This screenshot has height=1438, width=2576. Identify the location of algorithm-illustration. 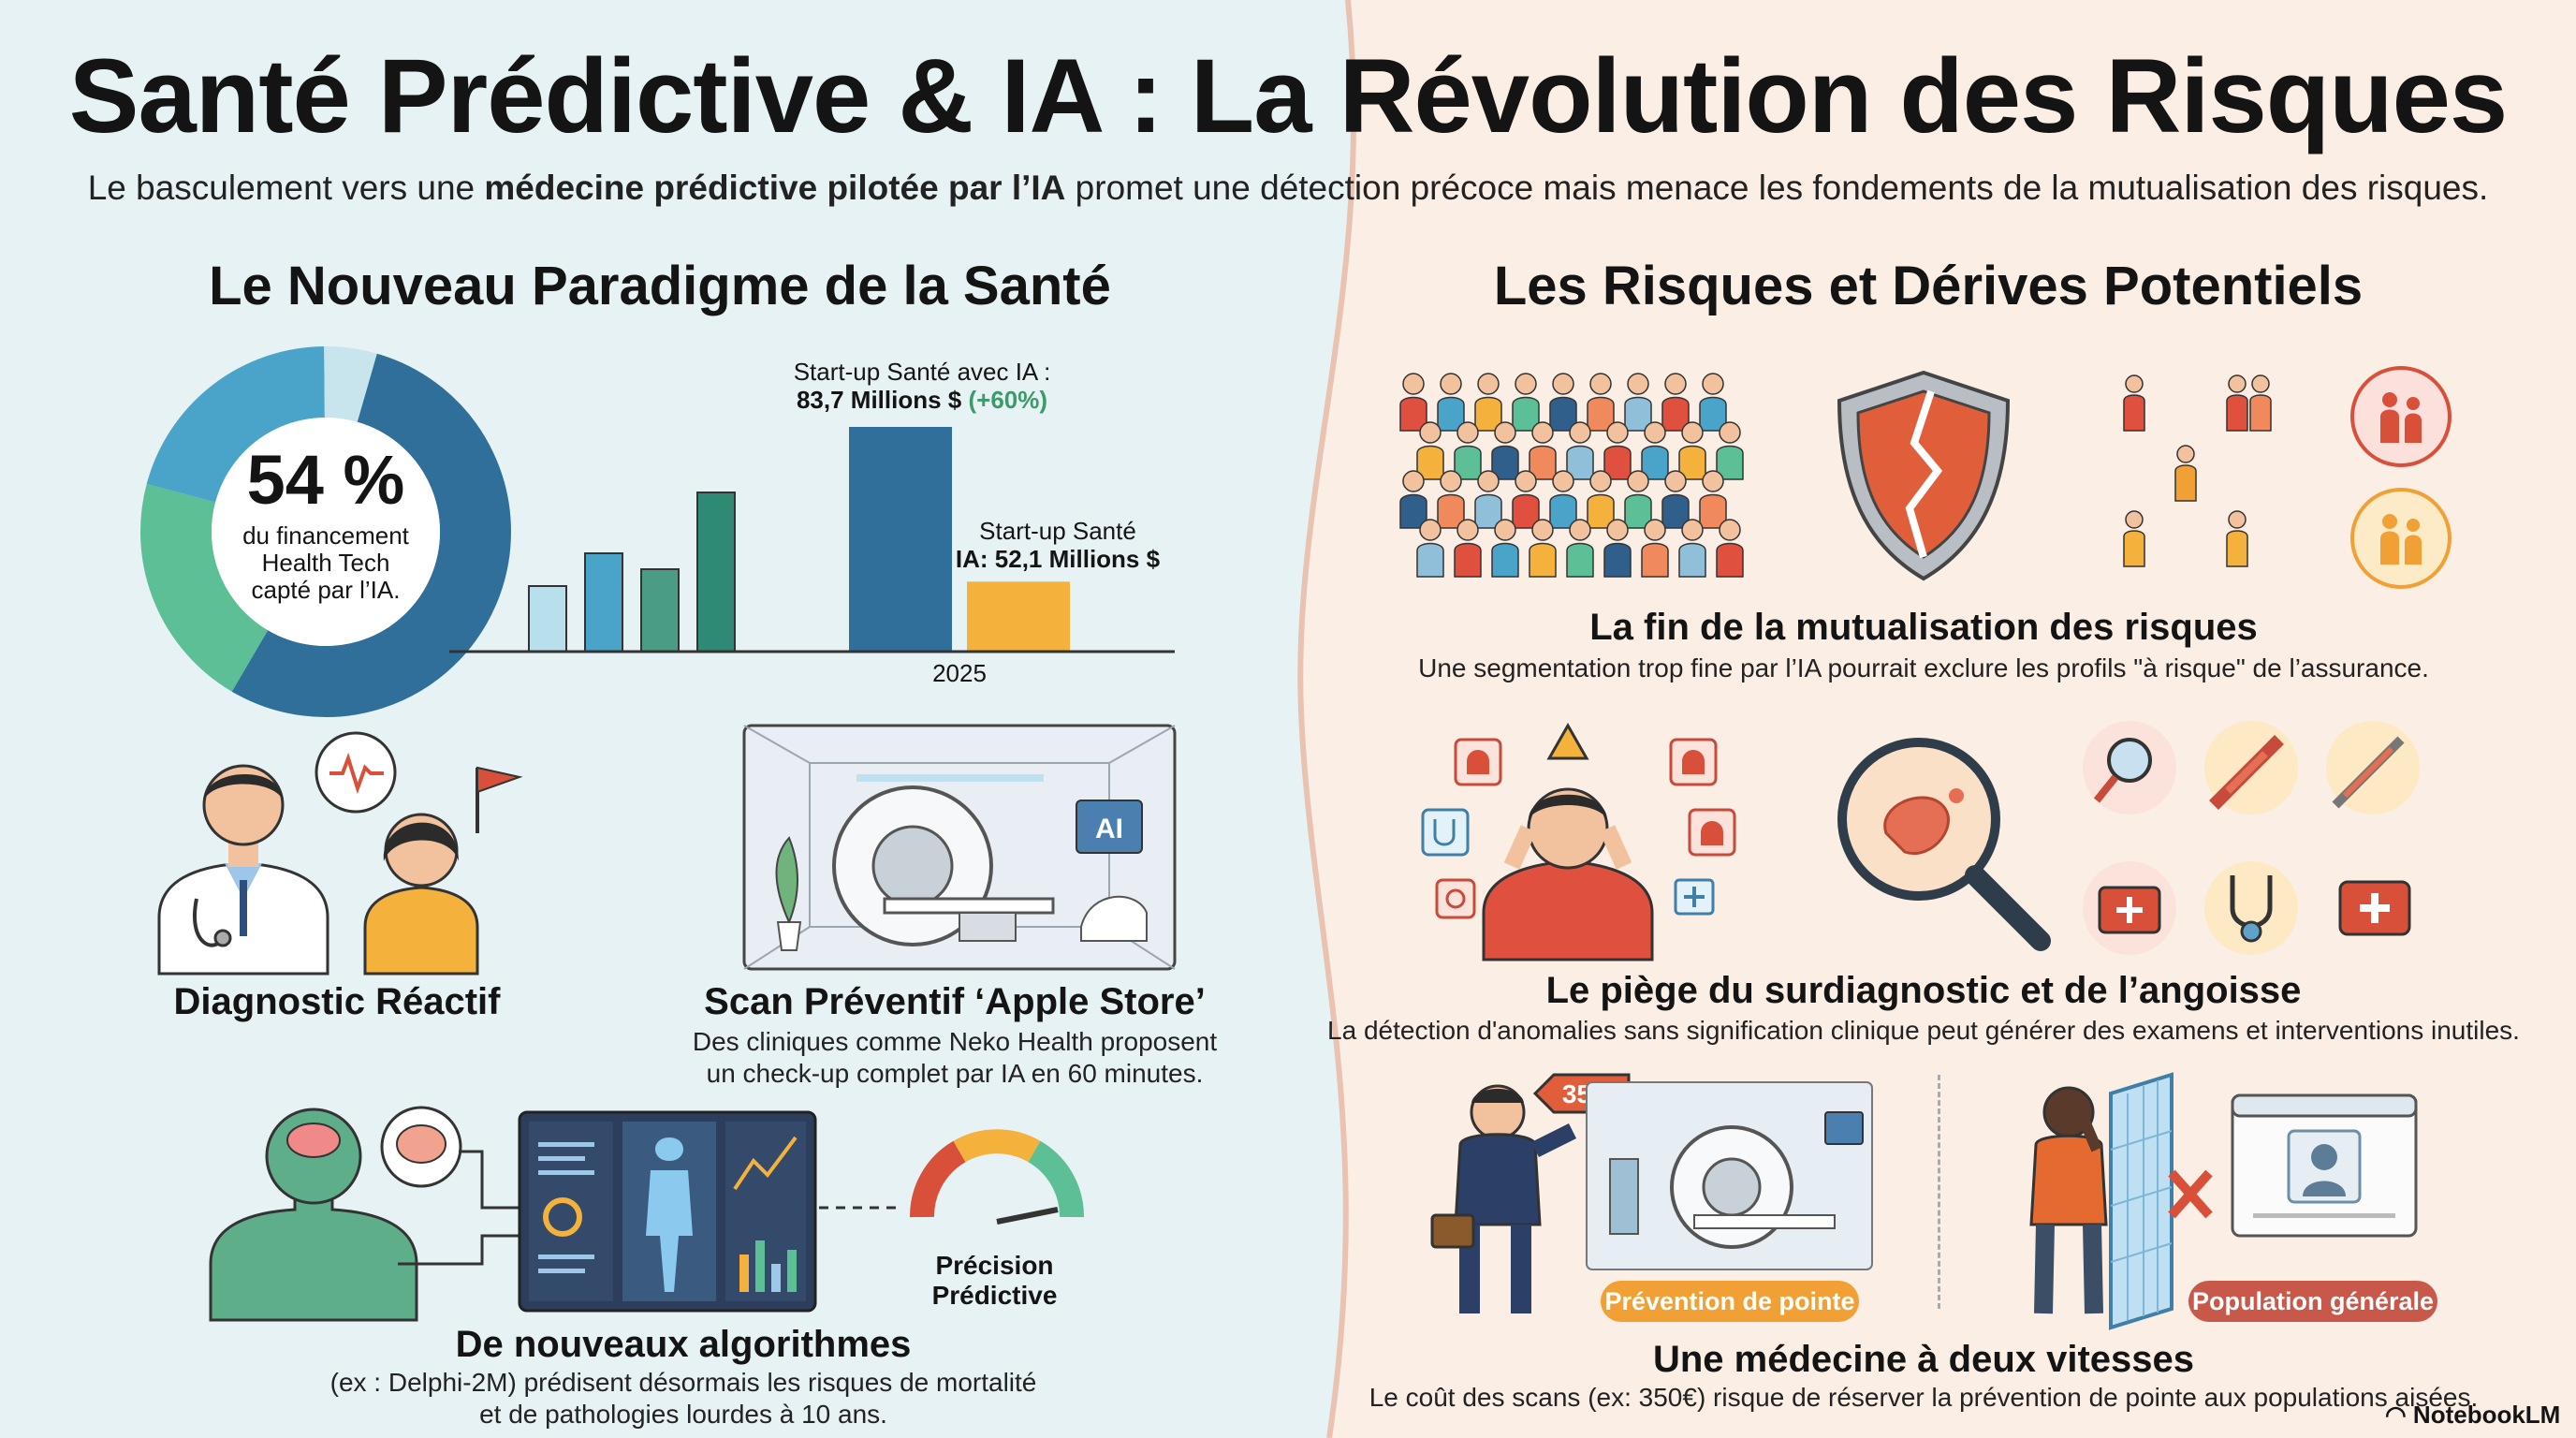
(647, 1214).